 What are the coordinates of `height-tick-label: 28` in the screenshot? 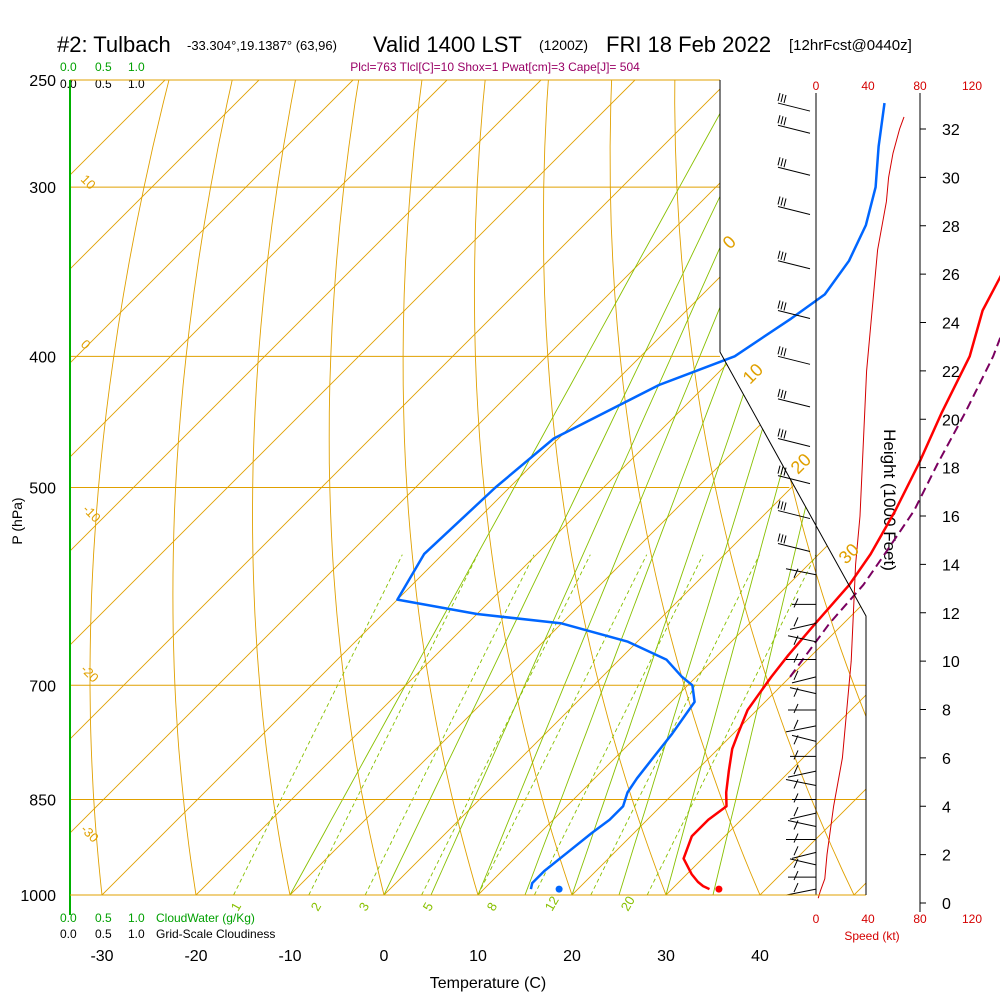 It's located at (951, 227).